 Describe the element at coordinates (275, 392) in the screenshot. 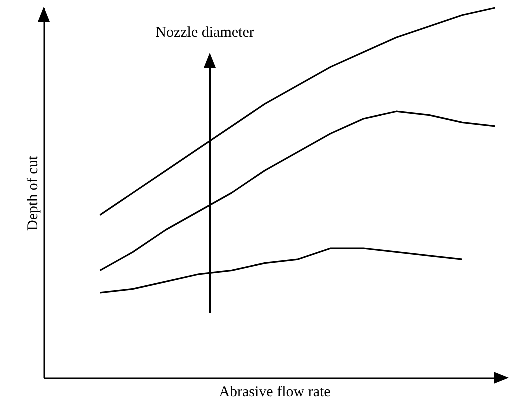

I see `x-axis-title: Abrasive flow rate` at that location.